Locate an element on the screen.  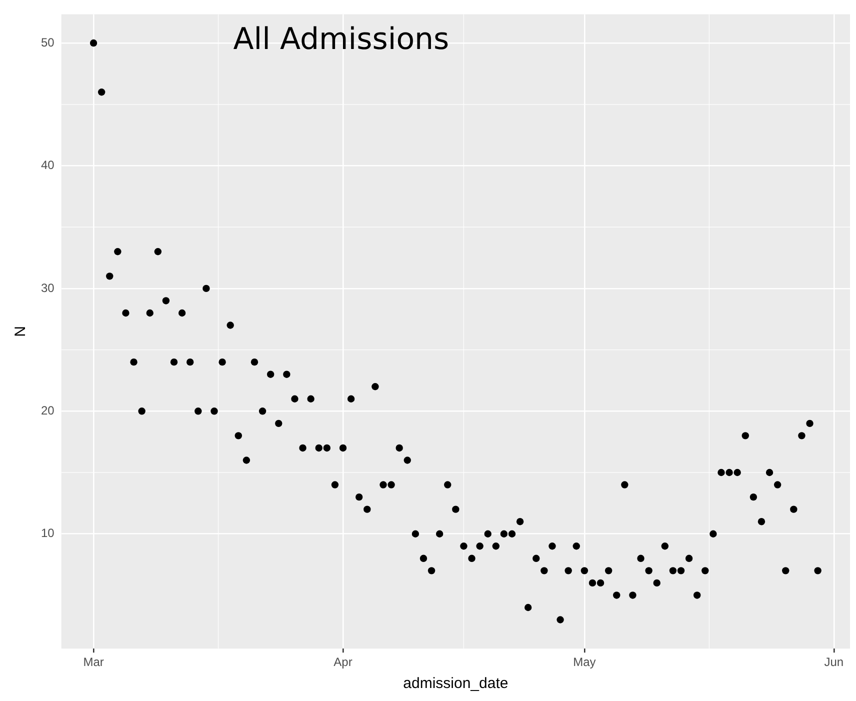
y-tick-label: 20 is located at coordinates (47, 410).